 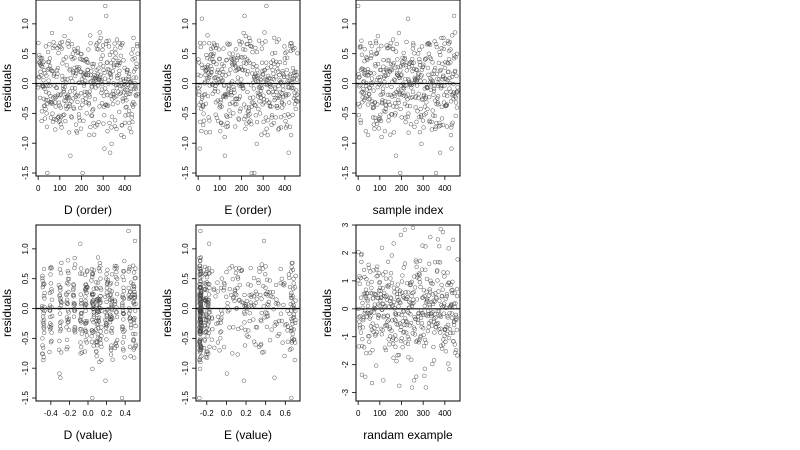 I want to click on y-tick-label: 0.0, so click(x=345, y=83).